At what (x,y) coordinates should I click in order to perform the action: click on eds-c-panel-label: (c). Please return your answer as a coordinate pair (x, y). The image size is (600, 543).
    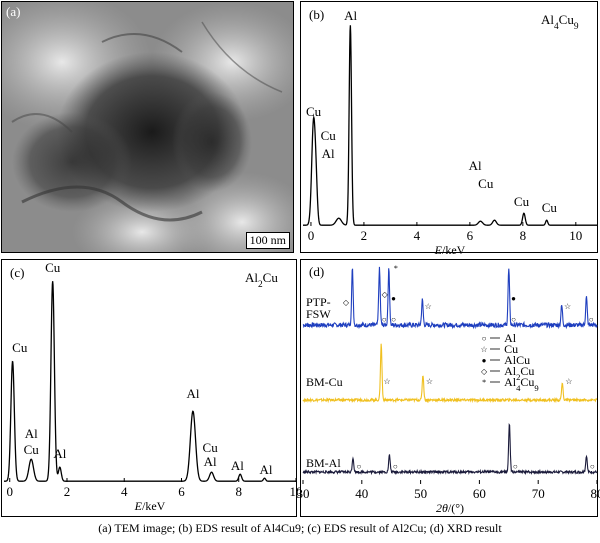
    Looking at the image, I should click on (17, 272).